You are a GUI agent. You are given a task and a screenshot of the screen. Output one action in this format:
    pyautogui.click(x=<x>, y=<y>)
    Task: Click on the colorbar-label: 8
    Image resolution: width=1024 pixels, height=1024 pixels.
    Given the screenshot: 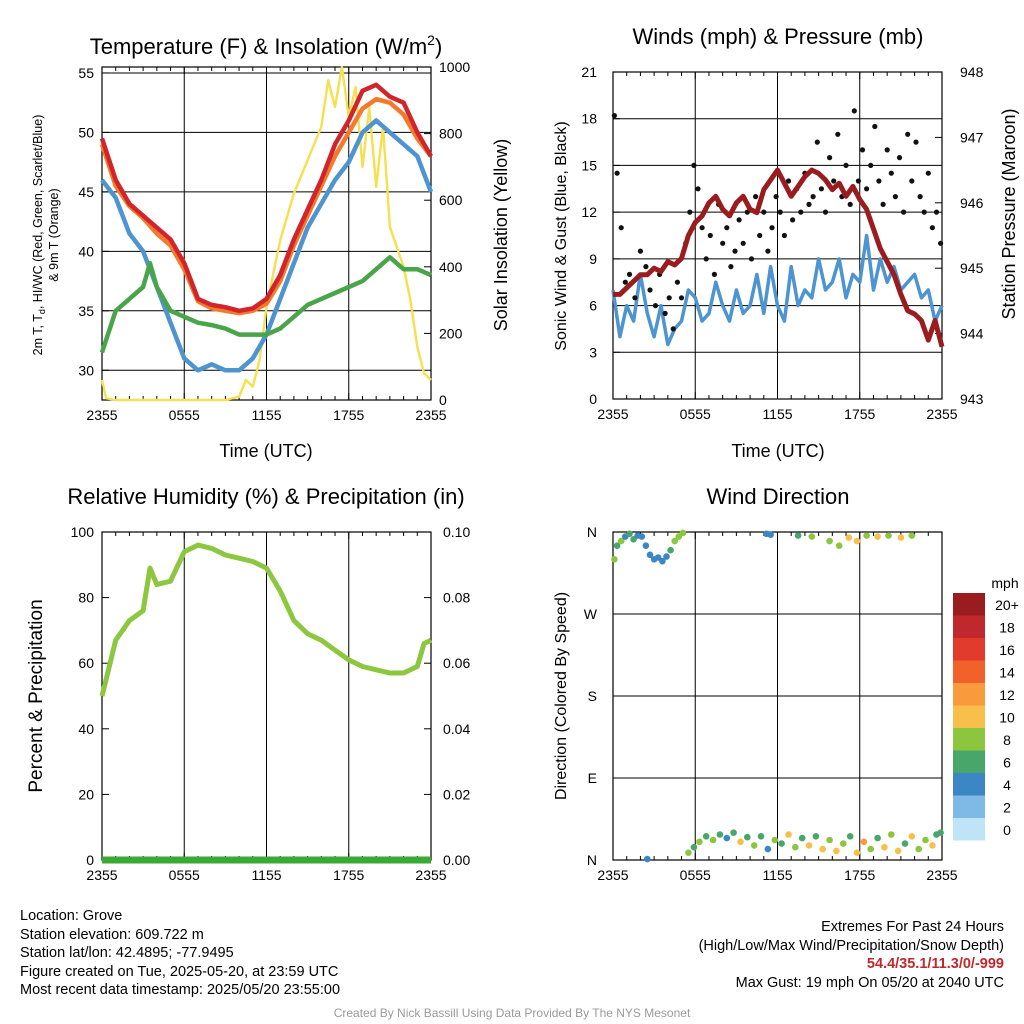 What is the action you would take?
    pyautogui.click(x=1007, y=740)
    